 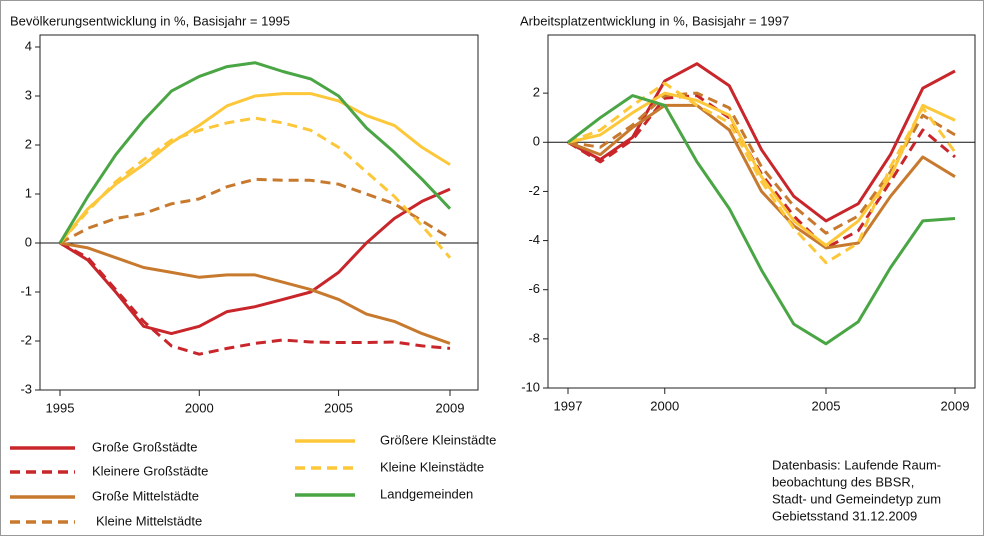 I want to click on y-tick-label: -10, so click(x=530, y=386).